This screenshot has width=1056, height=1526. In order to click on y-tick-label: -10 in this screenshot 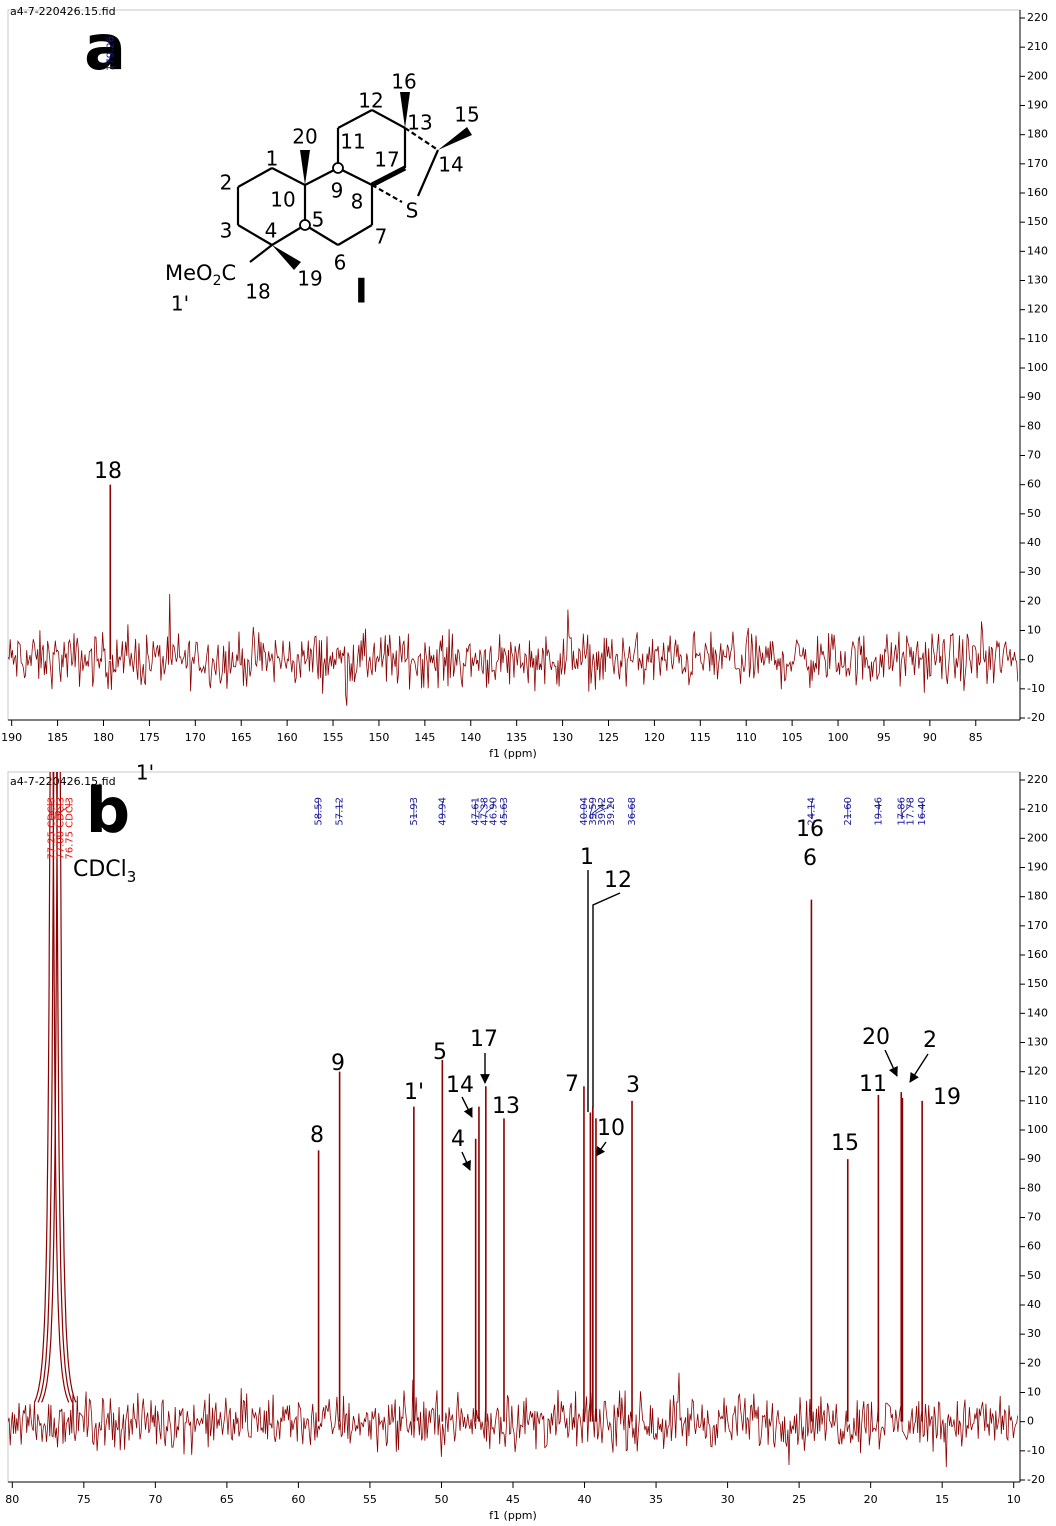, I will do `click(1036, 1450)`.